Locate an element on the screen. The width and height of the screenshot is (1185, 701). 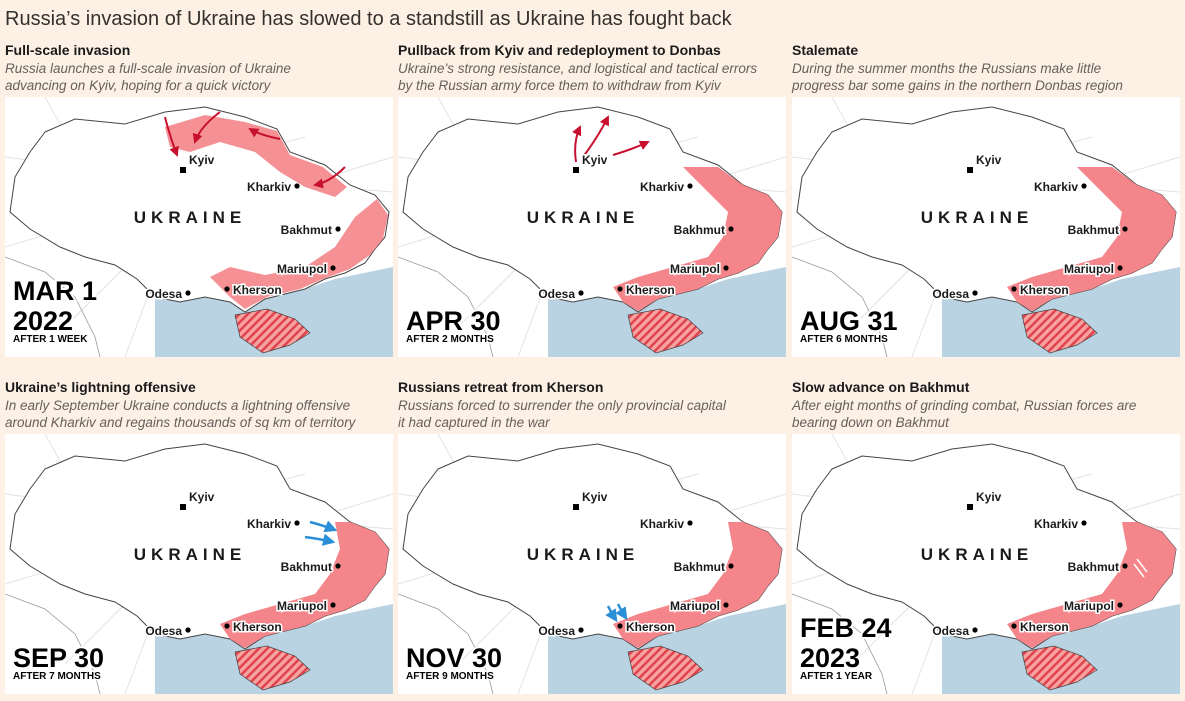
elapsed-label: AFTER 1 YEAR is located at coordinates (836, 676).